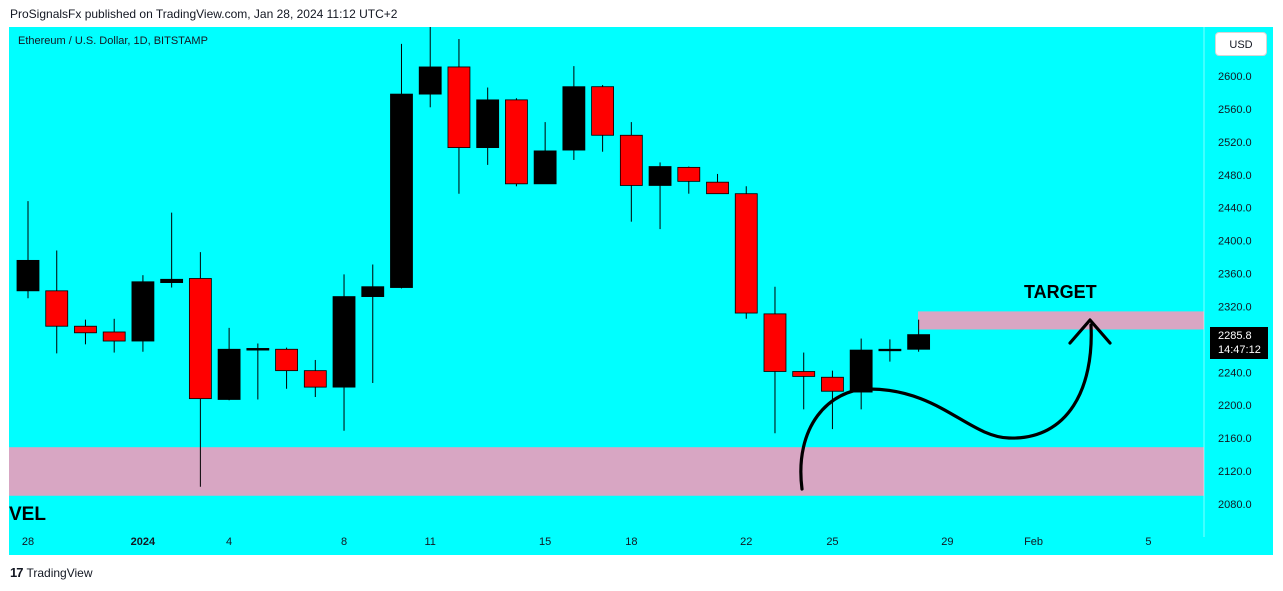  What do you see at coordinates (1235, 505) in the screenshot?
I see `y-tick-label: 2080.0` at bounding box center [1235, 505].